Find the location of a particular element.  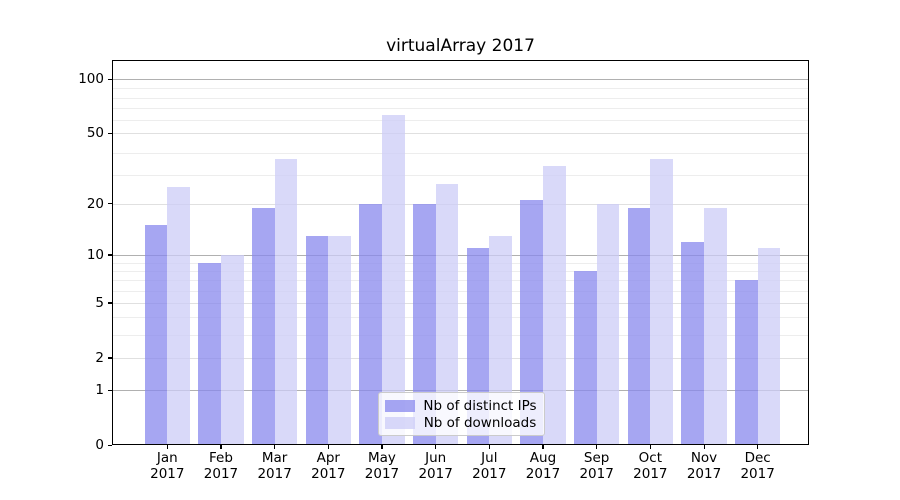

legend-label-downloads: Nb of downloads is located at coordinates (480, 422).